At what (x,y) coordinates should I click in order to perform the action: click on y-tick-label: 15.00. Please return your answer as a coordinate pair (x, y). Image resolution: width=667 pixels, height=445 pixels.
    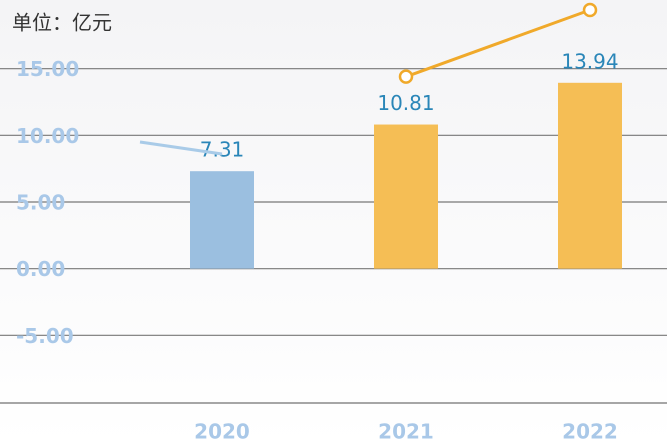
    Looking at the image, I should click on (47, 69).